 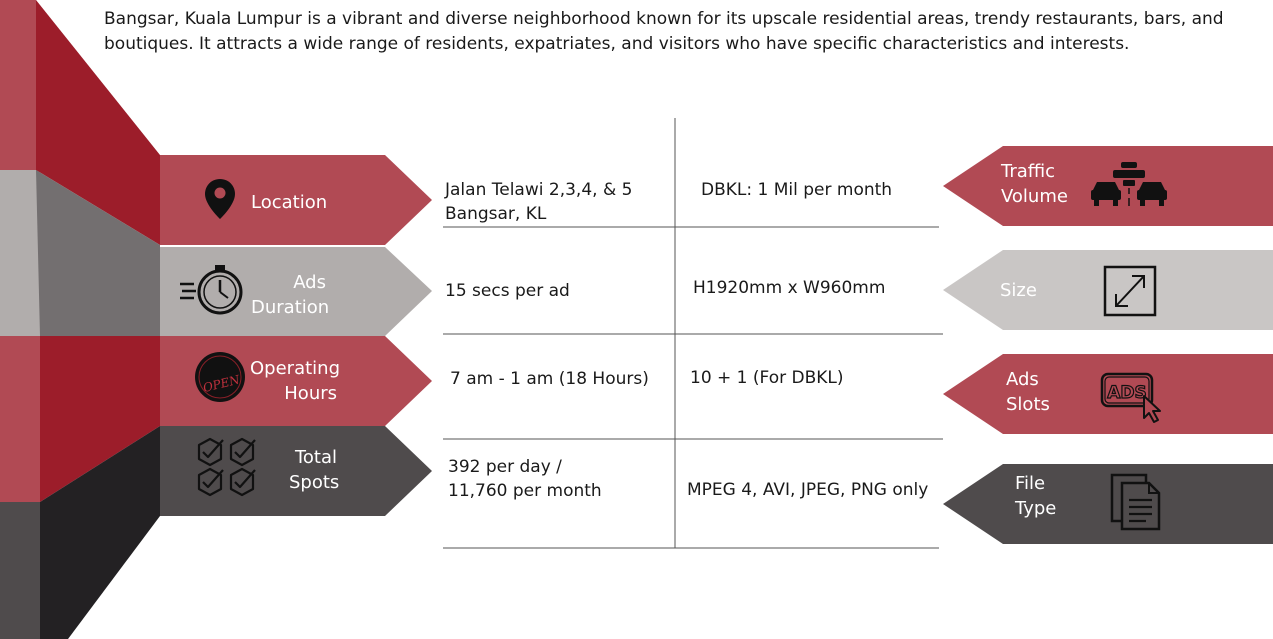 What do you see at coordinates (18, 85) in the screenshot?
I see `left-bar-red` at bounding box center [18, 85].